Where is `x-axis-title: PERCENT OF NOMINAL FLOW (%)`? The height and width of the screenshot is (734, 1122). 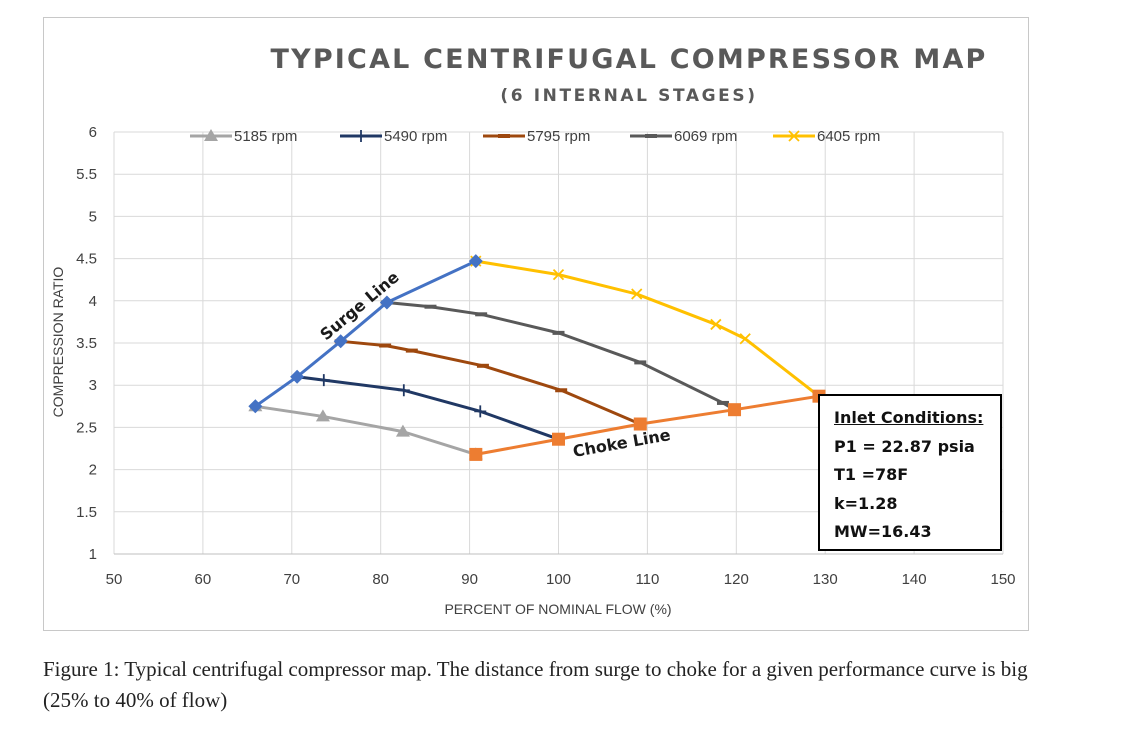 x-axis-title: PERCENT OF NOMINAL FLOW (%) is located at coordinates (557, 609).